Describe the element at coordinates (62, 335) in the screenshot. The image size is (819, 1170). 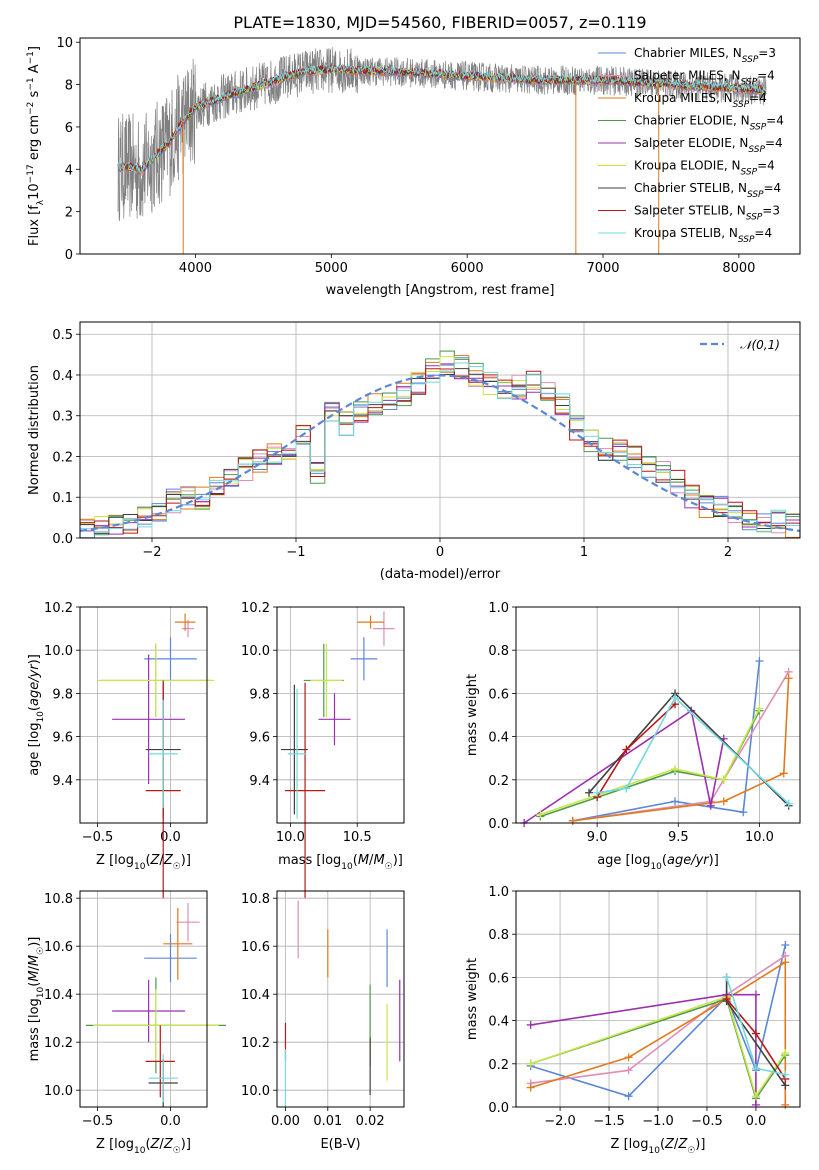
I see `y-tick-label: 0.5` at that location.